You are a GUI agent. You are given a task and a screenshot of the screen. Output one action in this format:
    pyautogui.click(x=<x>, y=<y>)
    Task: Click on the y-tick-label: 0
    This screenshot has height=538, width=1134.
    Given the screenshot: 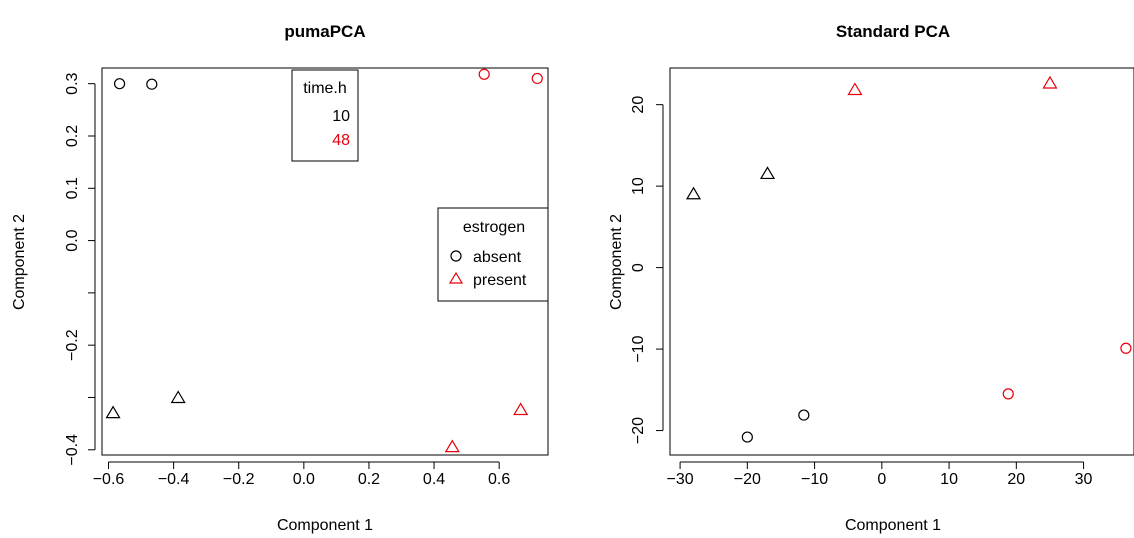 What is the action you would take?
    pyautogui.click(x=638, y=267)
    